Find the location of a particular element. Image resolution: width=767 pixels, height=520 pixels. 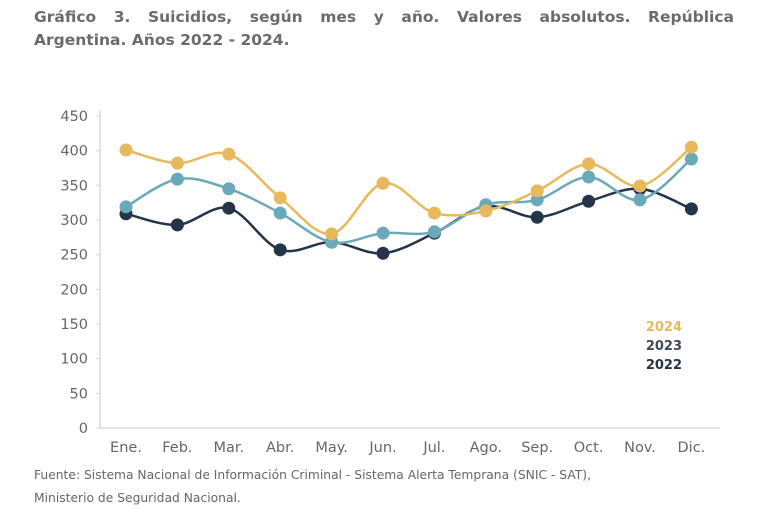

x-tick-label: Oct. is located at coordinates (589, 448).